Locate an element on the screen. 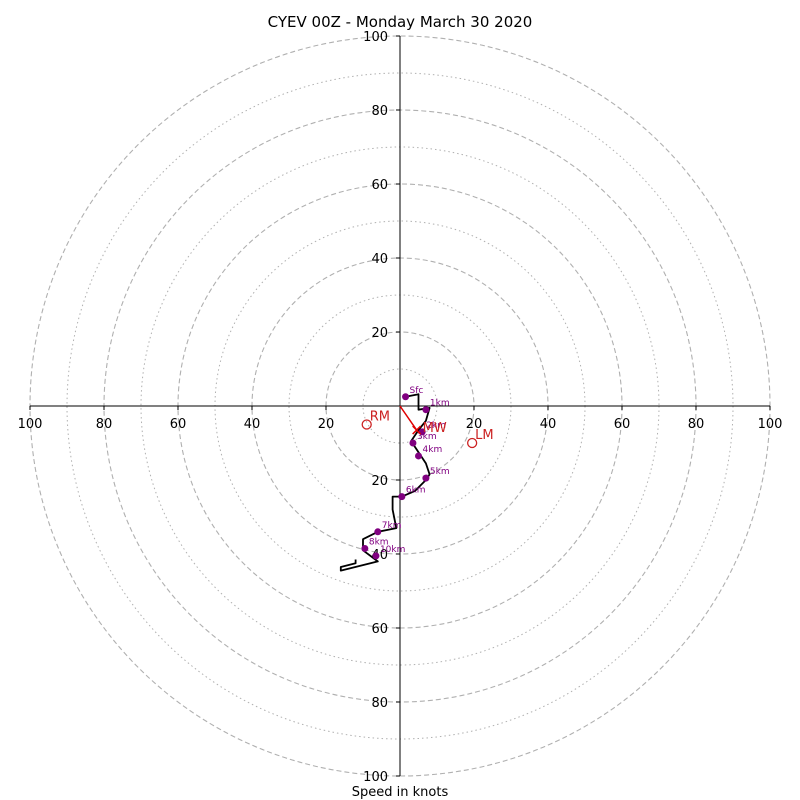  mean-wind-marker is located at coordinates (417, 430).